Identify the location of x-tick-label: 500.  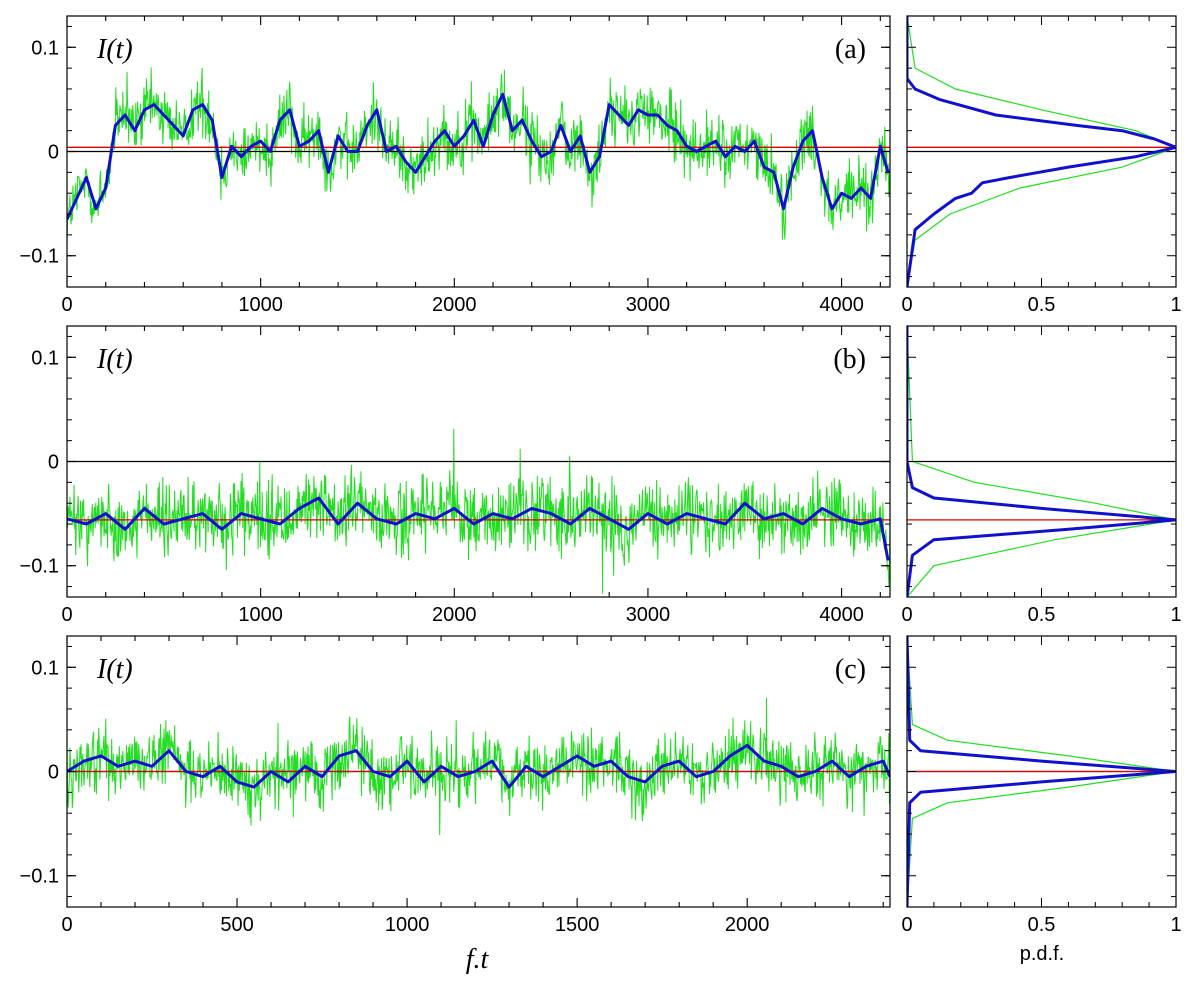
(236, 925).